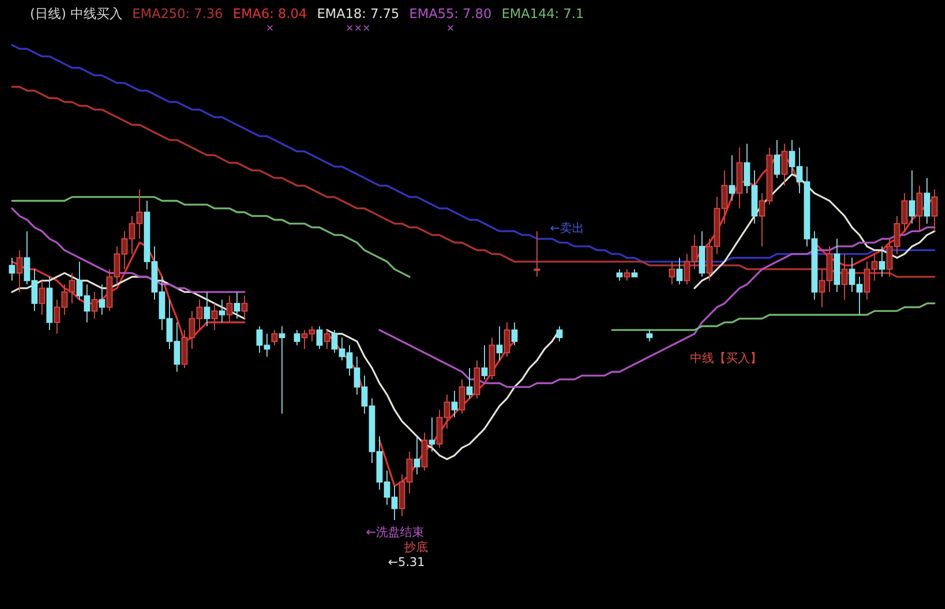 Image resolution: width=945 pixels, height=609 pixels. I want to click on chart-title: (日线) 中线买入, so click(76, 14).